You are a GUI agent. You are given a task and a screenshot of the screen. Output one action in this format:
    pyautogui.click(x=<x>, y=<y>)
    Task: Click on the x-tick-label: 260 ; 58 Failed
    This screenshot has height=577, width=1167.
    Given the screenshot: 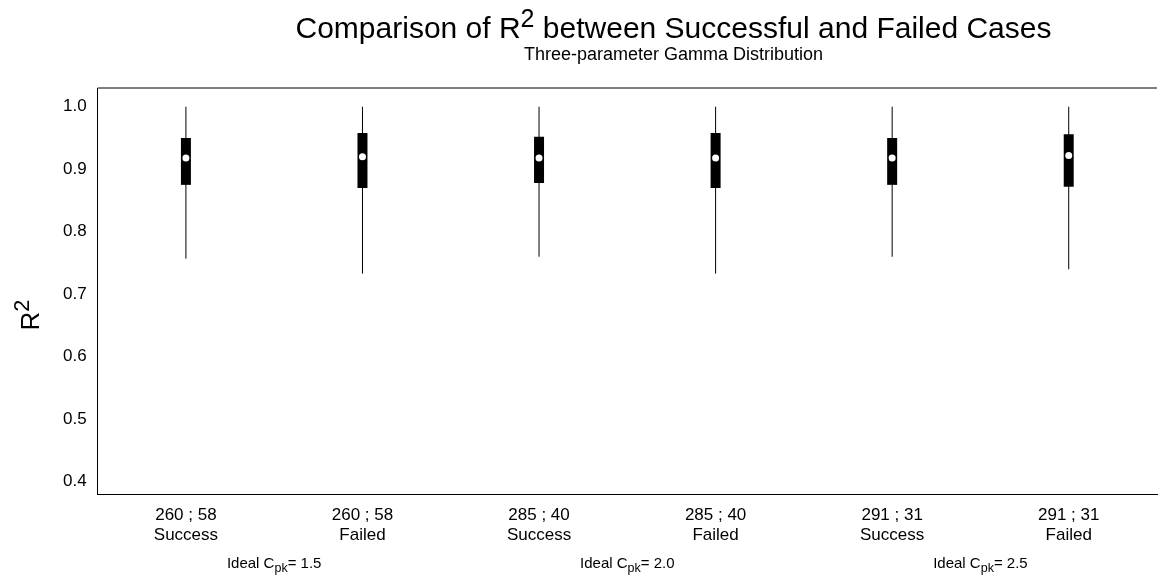 What is the action you would take?
    pyautogui.click(x=362, y=525)
    